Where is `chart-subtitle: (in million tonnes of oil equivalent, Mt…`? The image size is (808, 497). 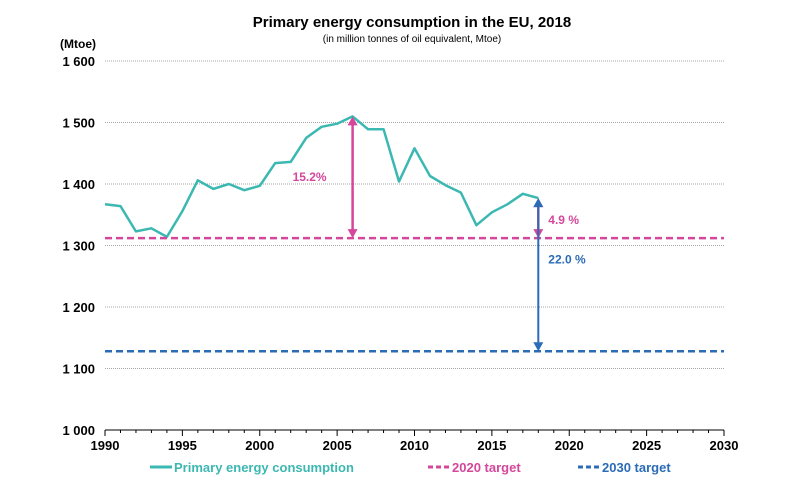 chart-subtitle: (in million tonnes of oil equivalent, Mt… is located at coordinates (412, 39).